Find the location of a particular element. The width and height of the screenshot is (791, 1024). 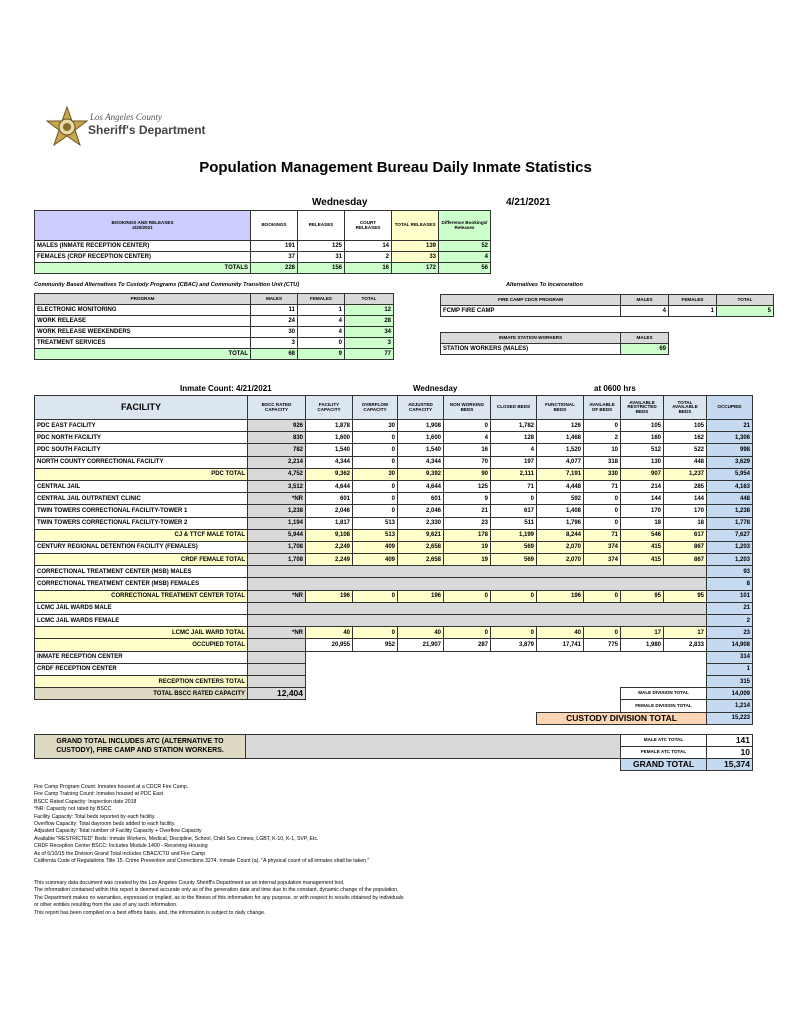

cell: 1,238 is located at coordinates (276, 511).